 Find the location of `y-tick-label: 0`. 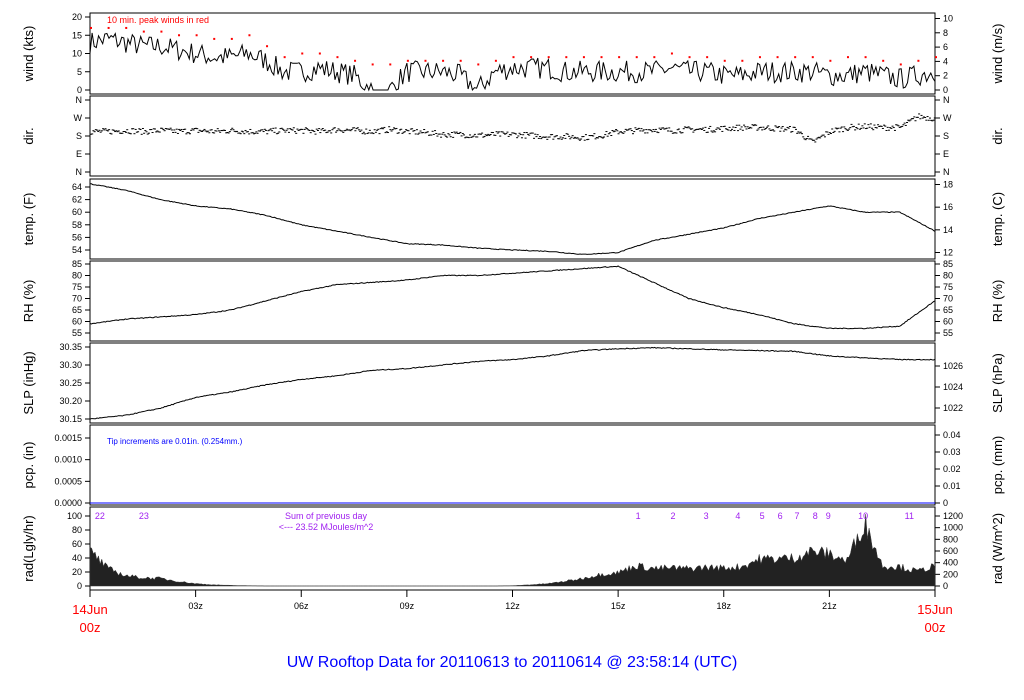

y-tick-label: 0 is located at coordinates (79, 586).